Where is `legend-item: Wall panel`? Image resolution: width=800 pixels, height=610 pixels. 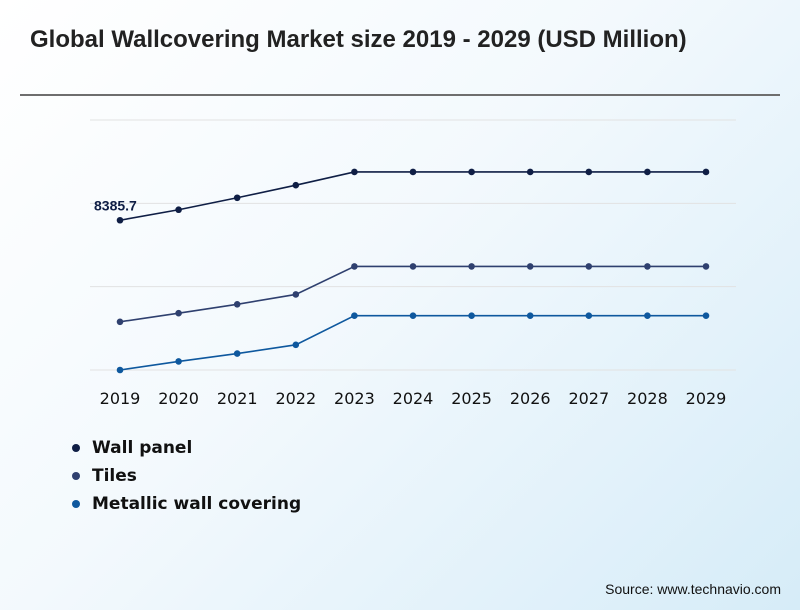 legend-item: Wall panel is located at coordinates (186, 448).